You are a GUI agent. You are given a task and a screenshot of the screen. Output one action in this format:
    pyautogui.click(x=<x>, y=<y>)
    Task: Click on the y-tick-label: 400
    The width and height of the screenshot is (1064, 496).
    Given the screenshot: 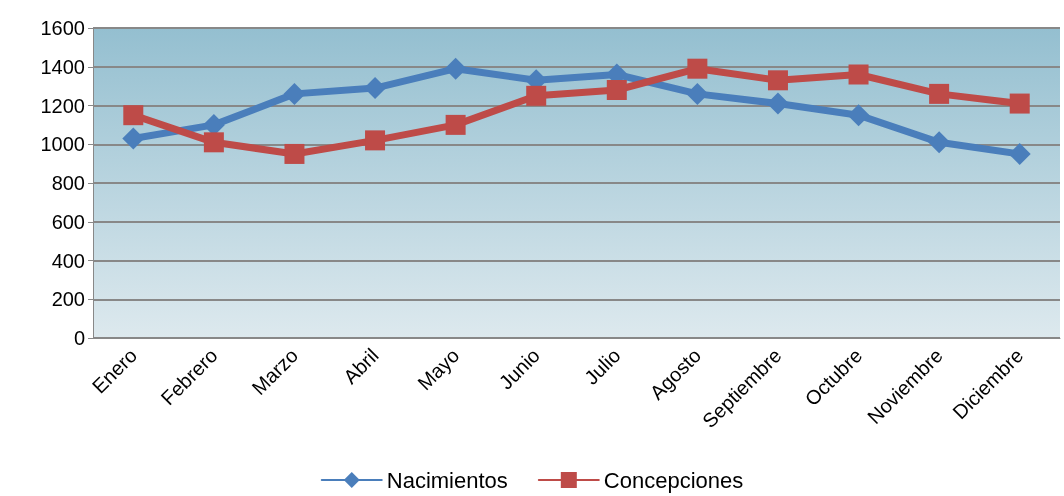 What is the action you would take?
    pyautogui.click(x=68, y=260)
    